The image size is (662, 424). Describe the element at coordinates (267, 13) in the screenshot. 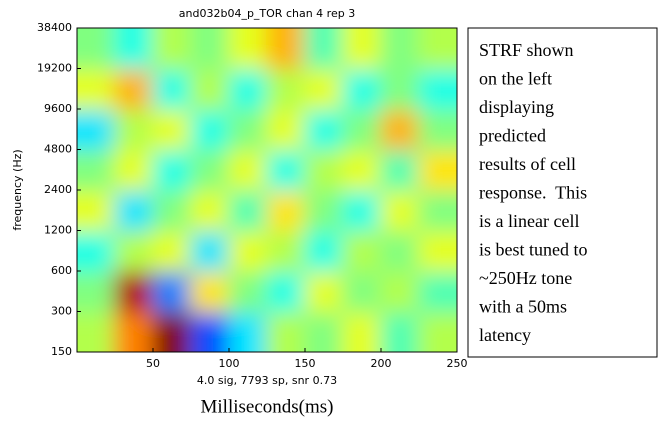

I see `chart-title: and032b04_p_TOR chan 4 rep 3` at that location.